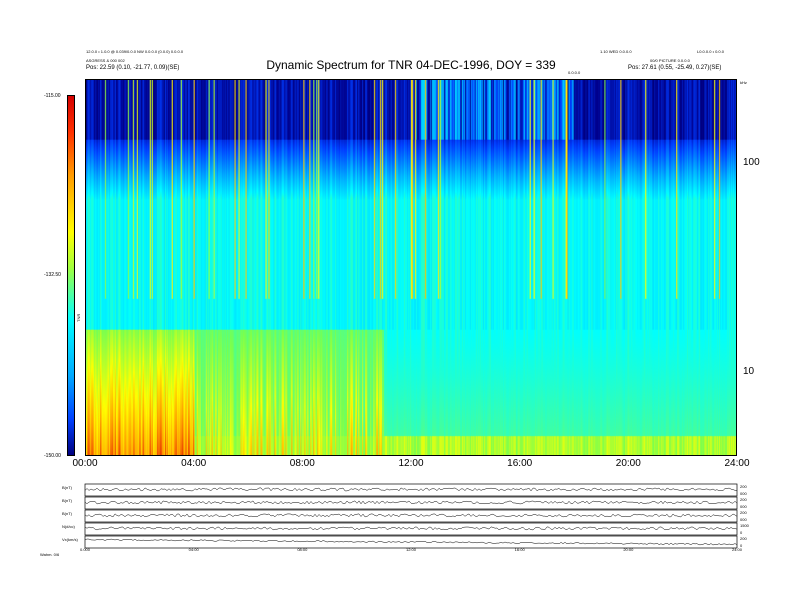  What do you see at coordinates (743, 82) in the screenshot?
I see `frequency-unit-label: kHz` at bounding box center [743, 82].